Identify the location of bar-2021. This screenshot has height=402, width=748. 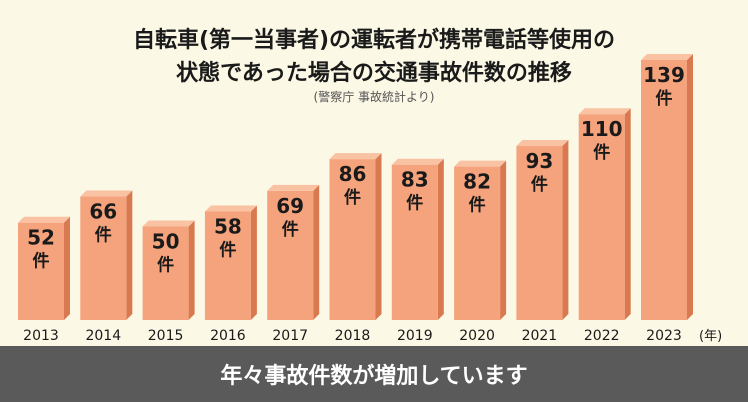
(539, 233).